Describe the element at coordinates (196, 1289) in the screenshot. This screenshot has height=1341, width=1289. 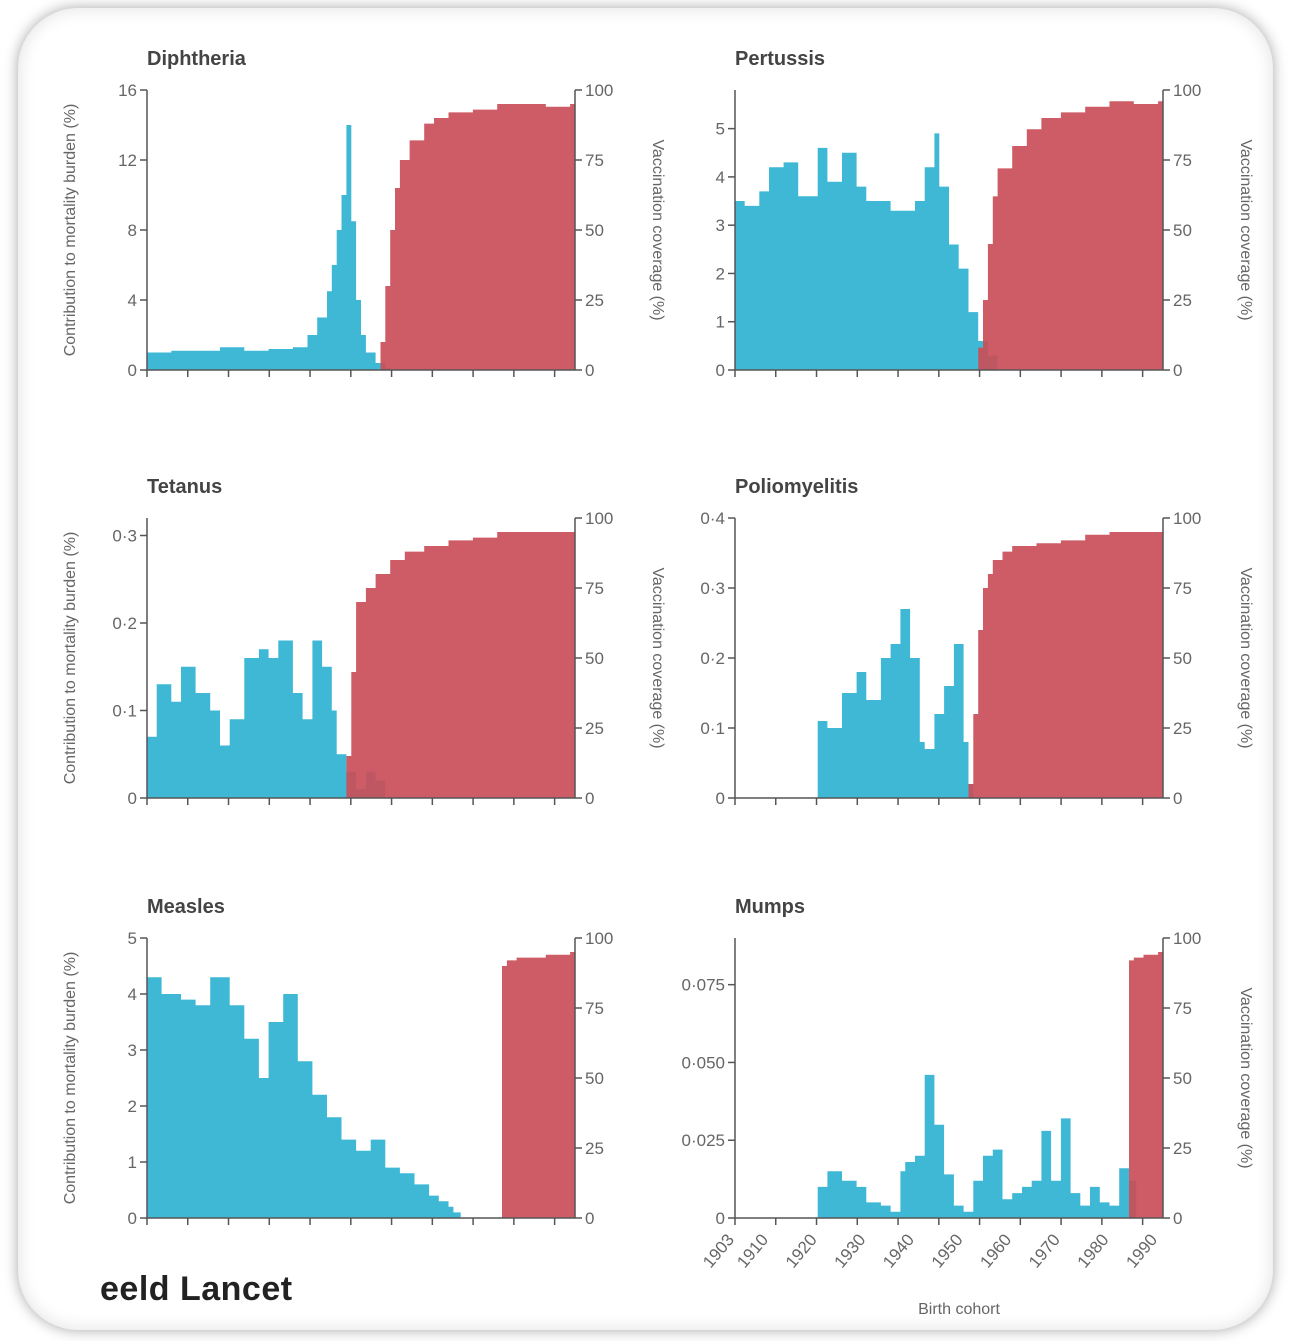
I see `source-mark: eeld Lancet` at that location.